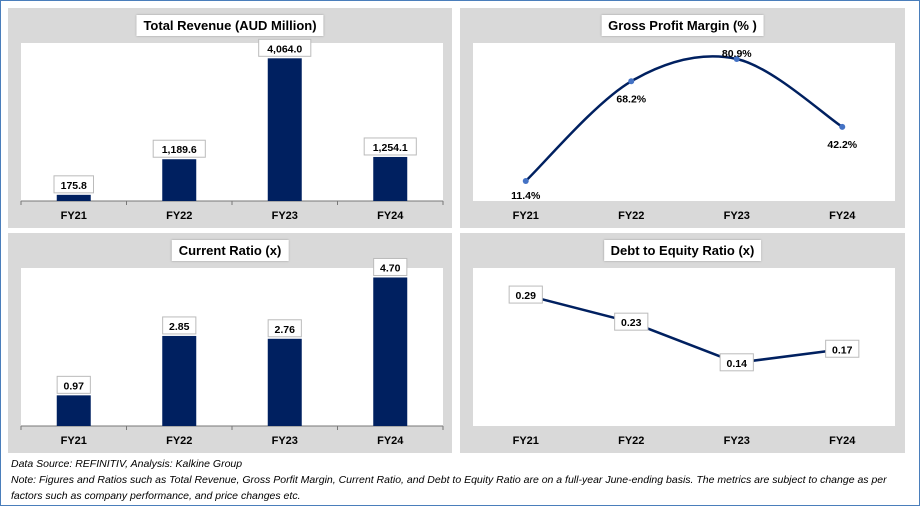  Describe the element at coordinates (682, 25) in the screenshot. I see `chart-title: Gross Profit Margin (% )` at that location.